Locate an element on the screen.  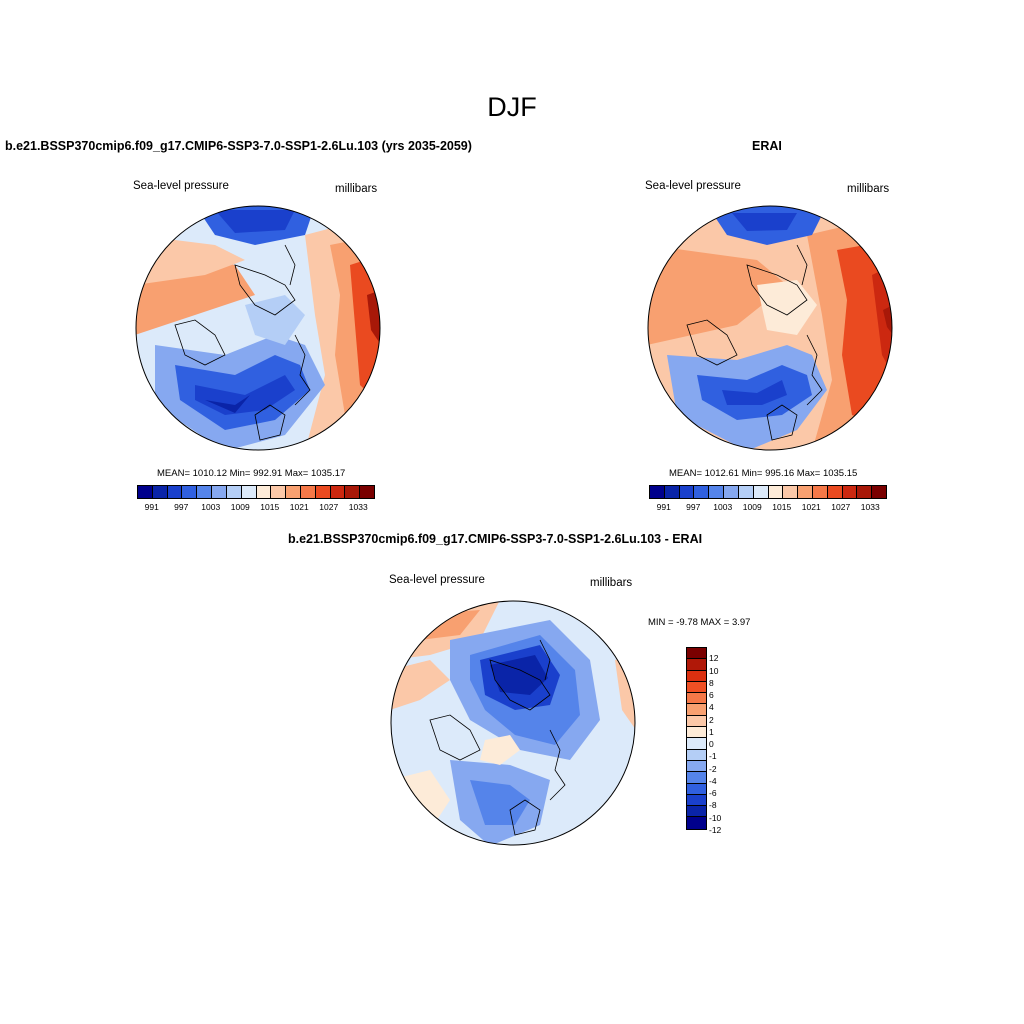
panel-1-map-border is located at coordinates (258, 328).